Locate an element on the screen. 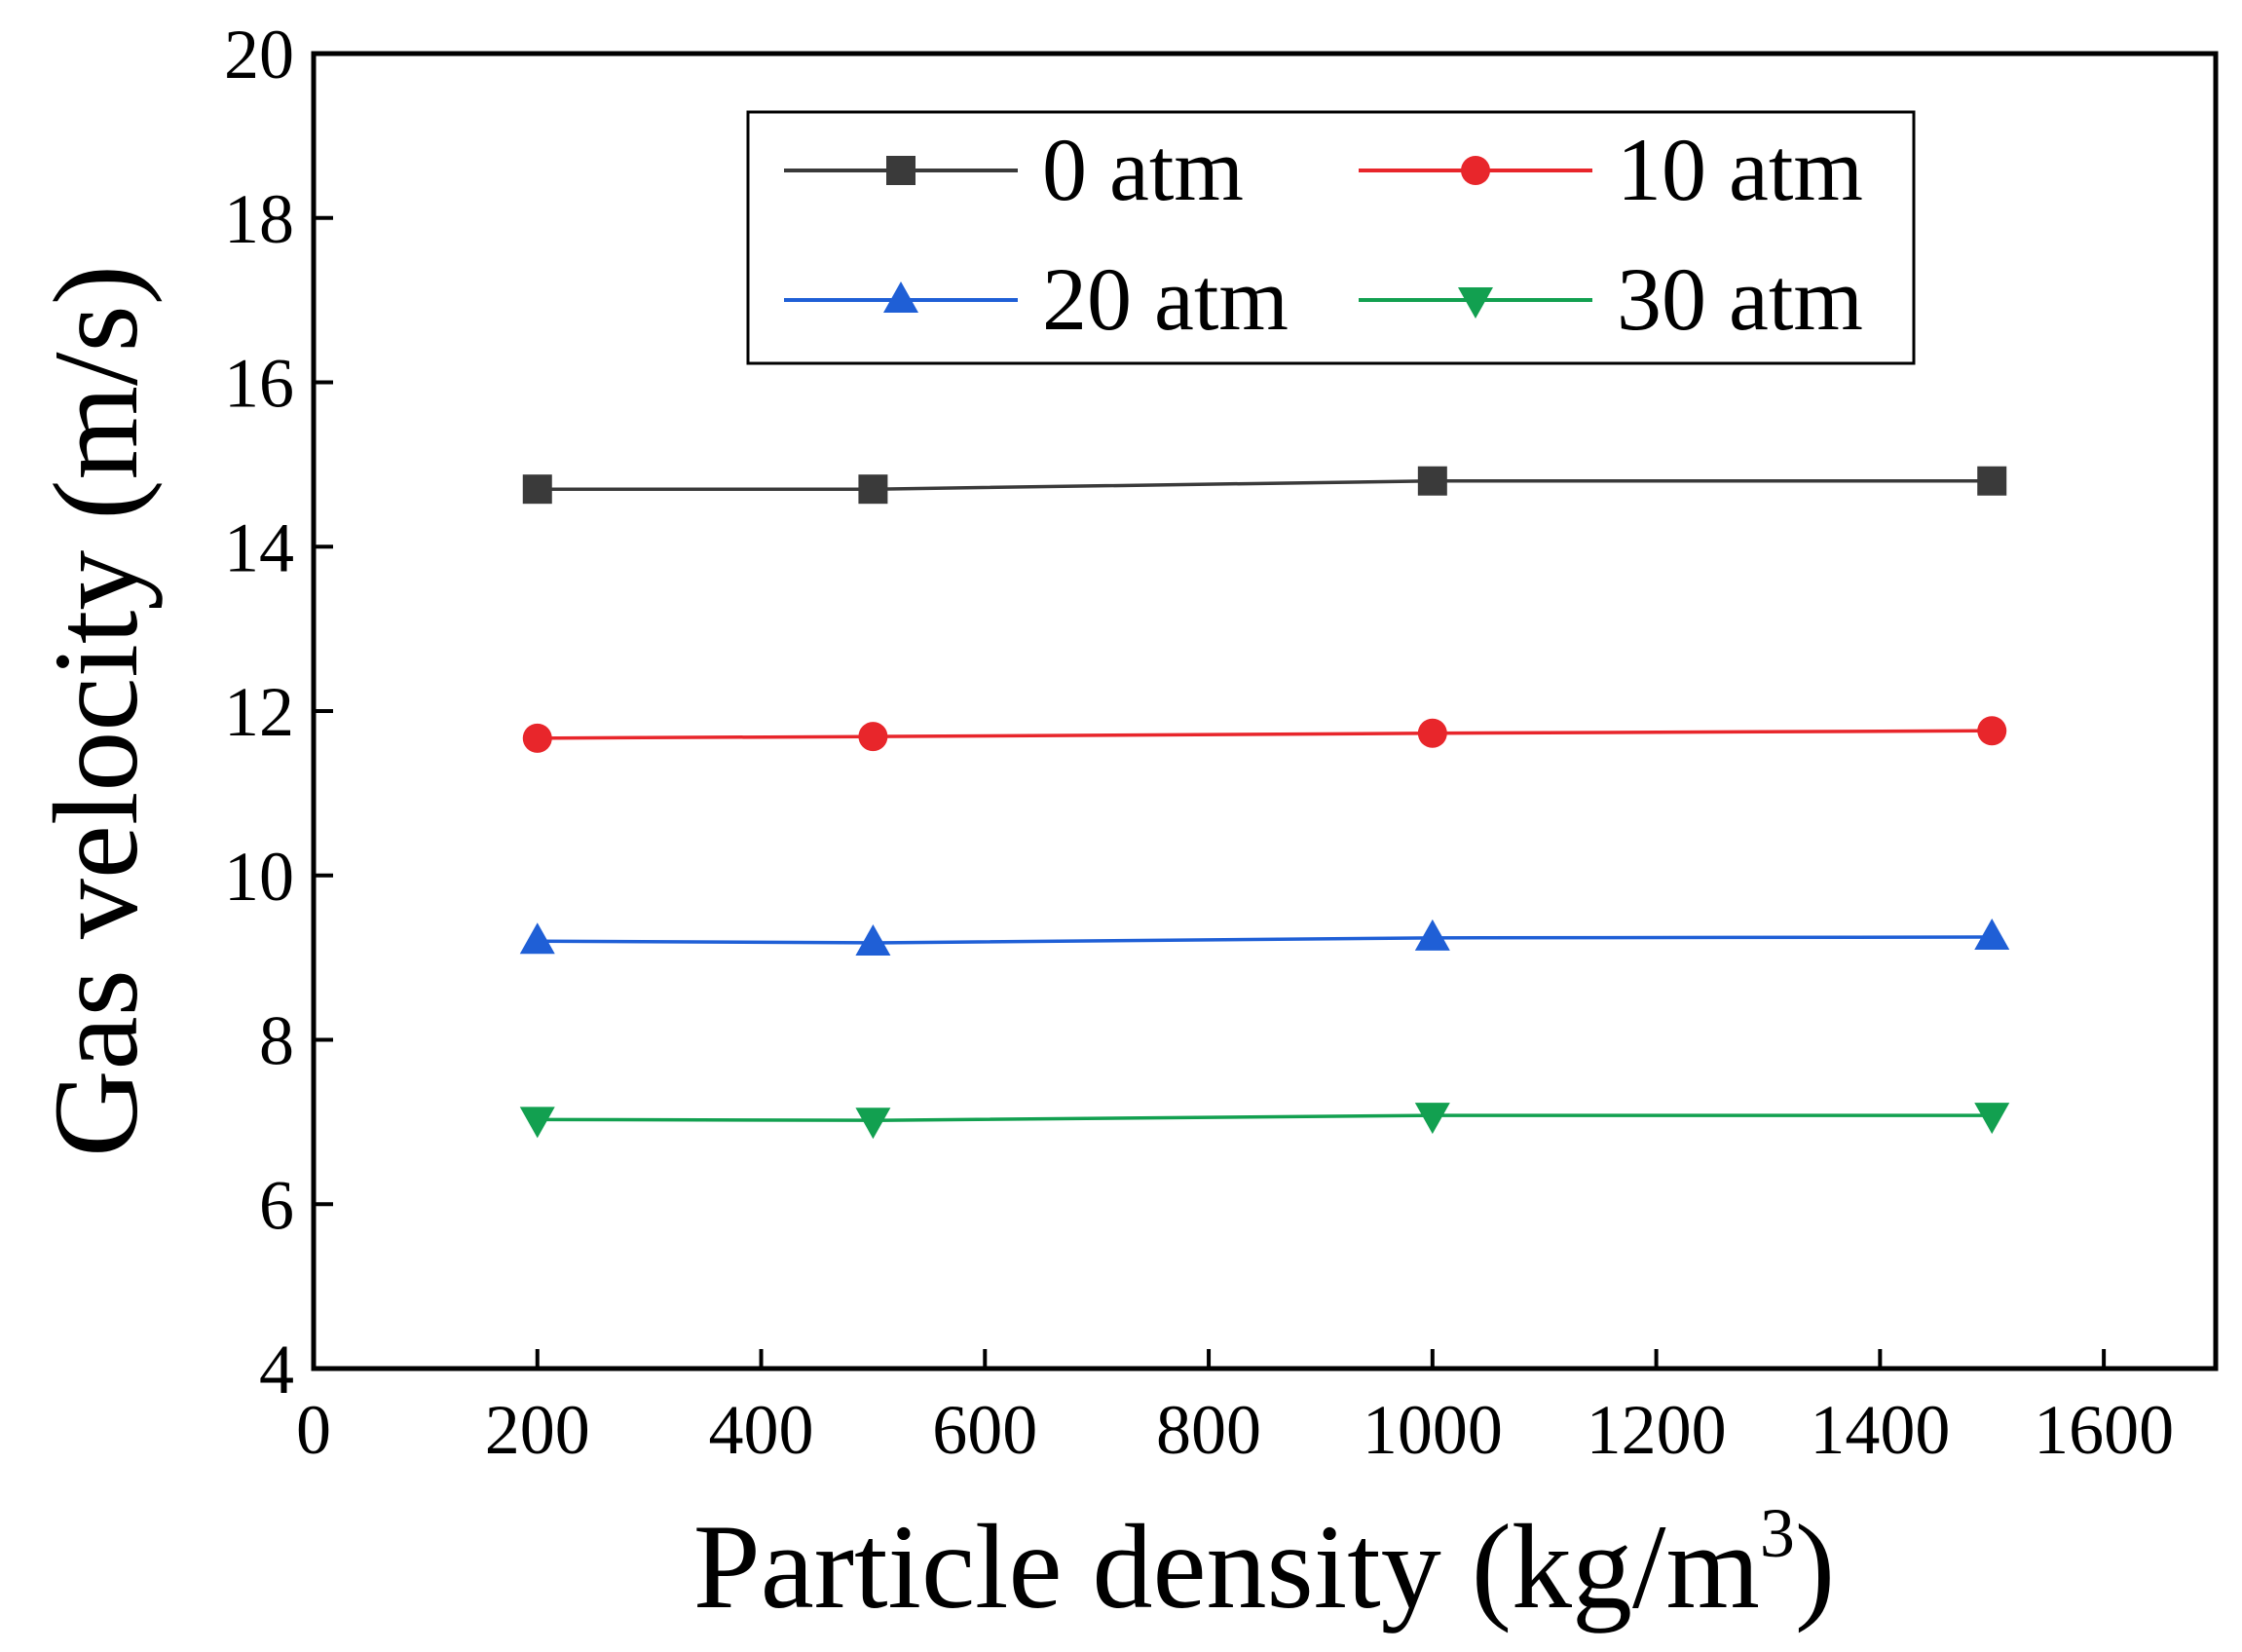  y-tick-label: 16 is located at coordinates (259, 384).